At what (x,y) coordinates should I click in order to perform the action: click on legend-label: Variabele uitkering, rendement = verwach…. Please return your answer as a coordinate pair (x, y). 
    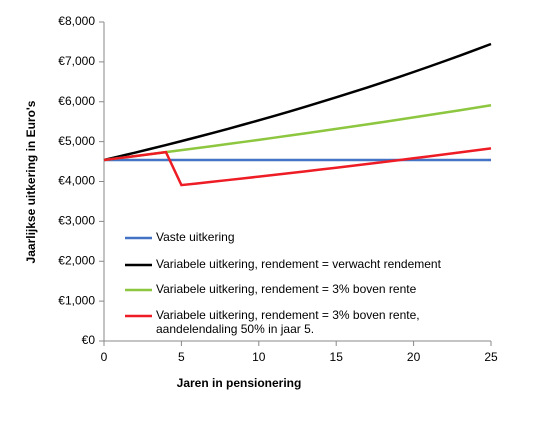
    Looking at the image, I should click on (298, 264).